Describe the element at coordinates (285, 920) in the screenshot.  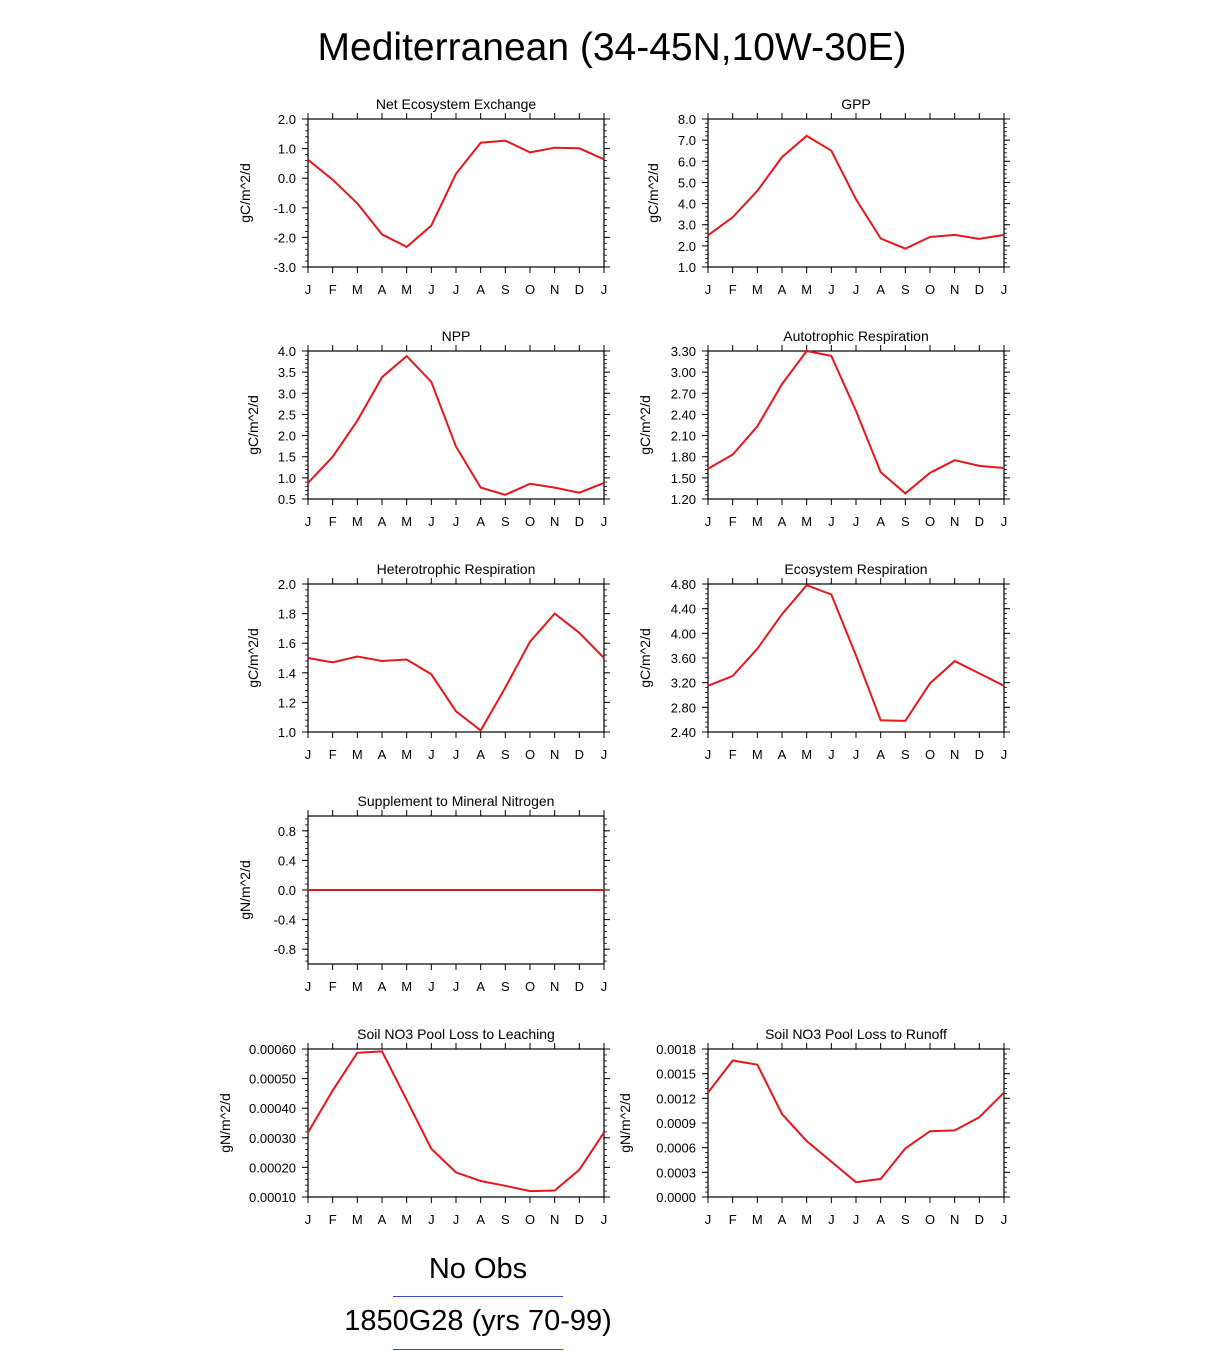
I see `y-tick-label: -0.4` at that location.